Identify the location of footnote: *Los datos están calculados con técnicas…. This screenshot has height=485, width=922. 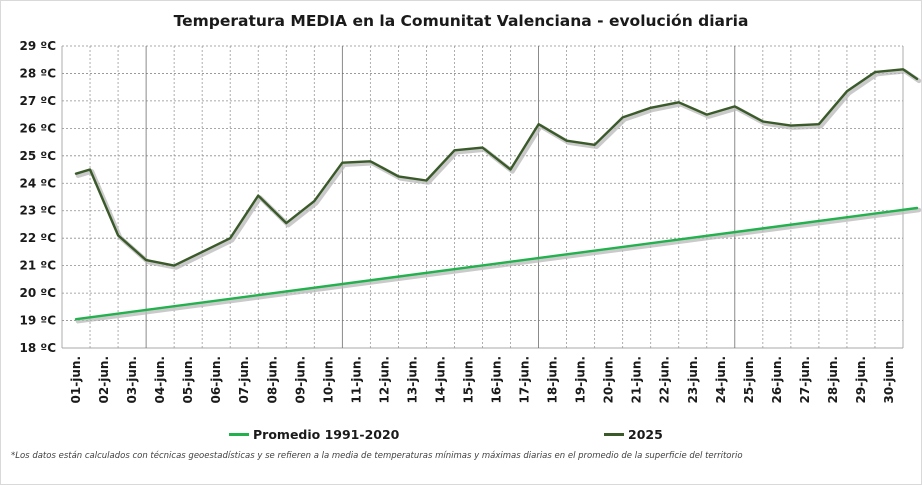
(377, 456).